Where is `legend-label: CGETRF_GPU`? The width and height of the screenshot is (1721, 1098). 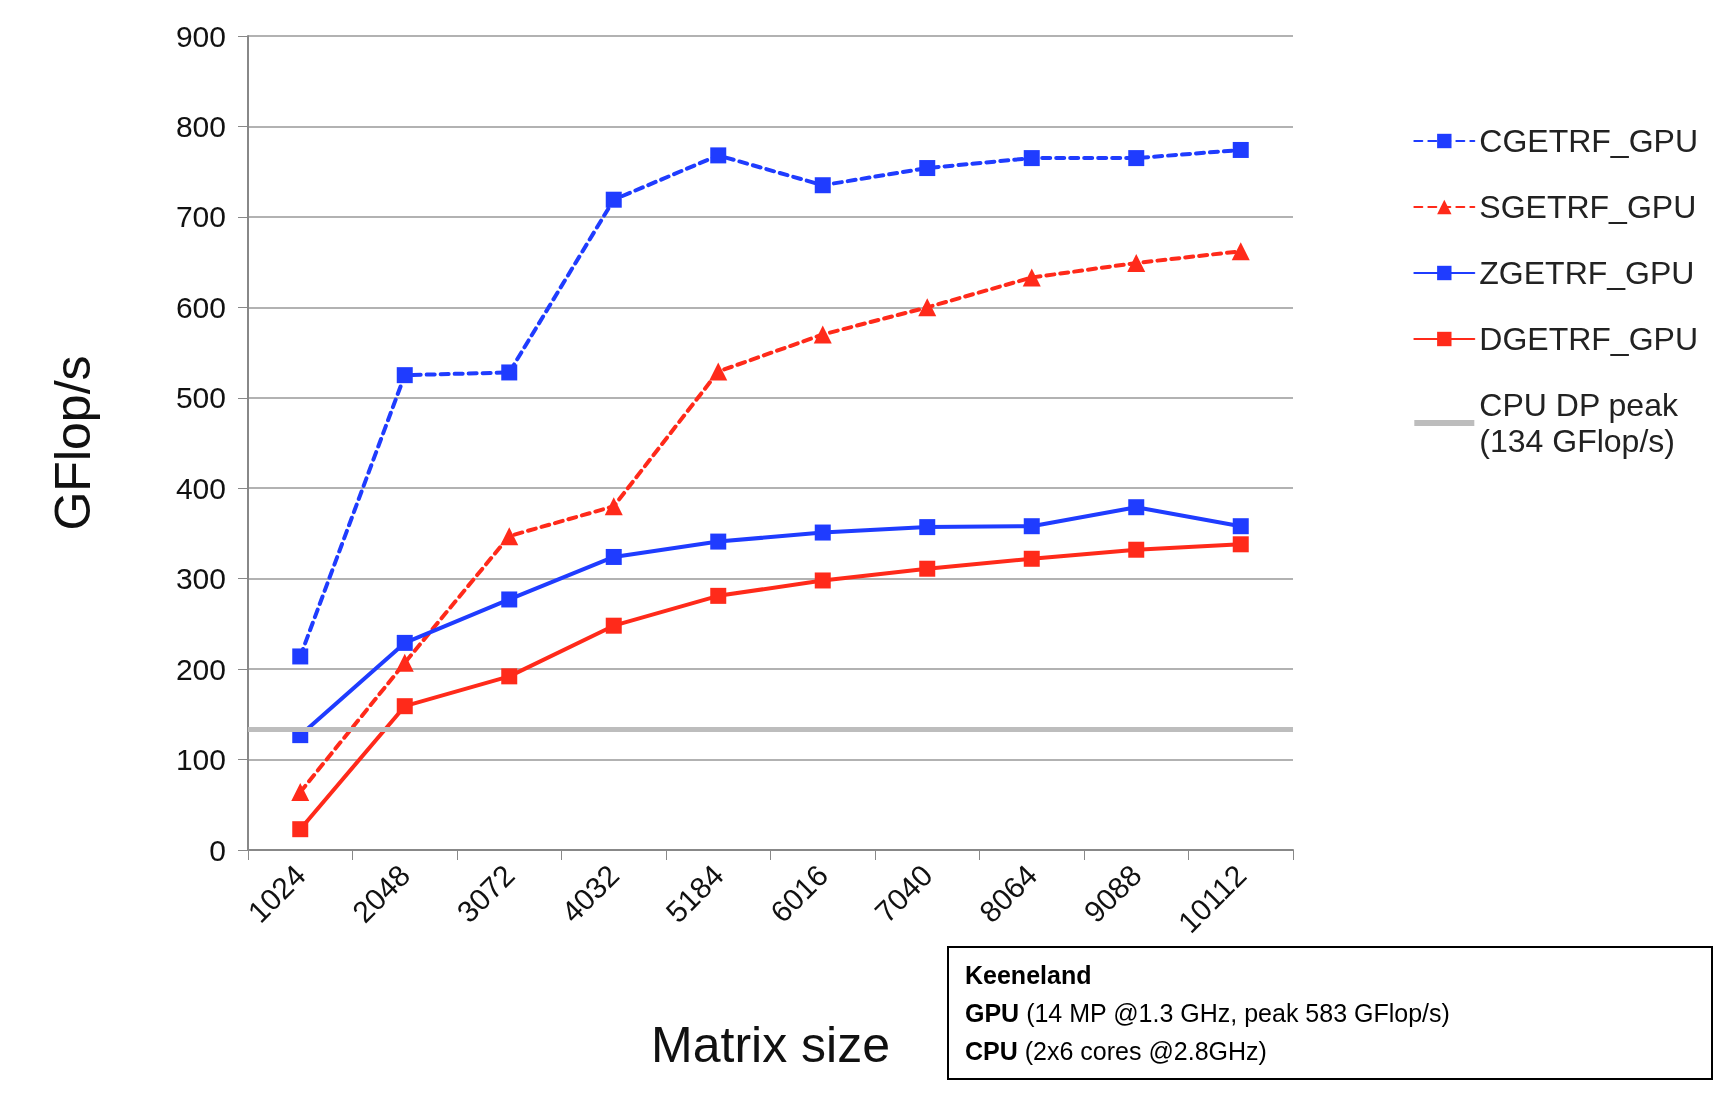 legend-label: CGETRF_GPU is located at coordinates (1588, 141).